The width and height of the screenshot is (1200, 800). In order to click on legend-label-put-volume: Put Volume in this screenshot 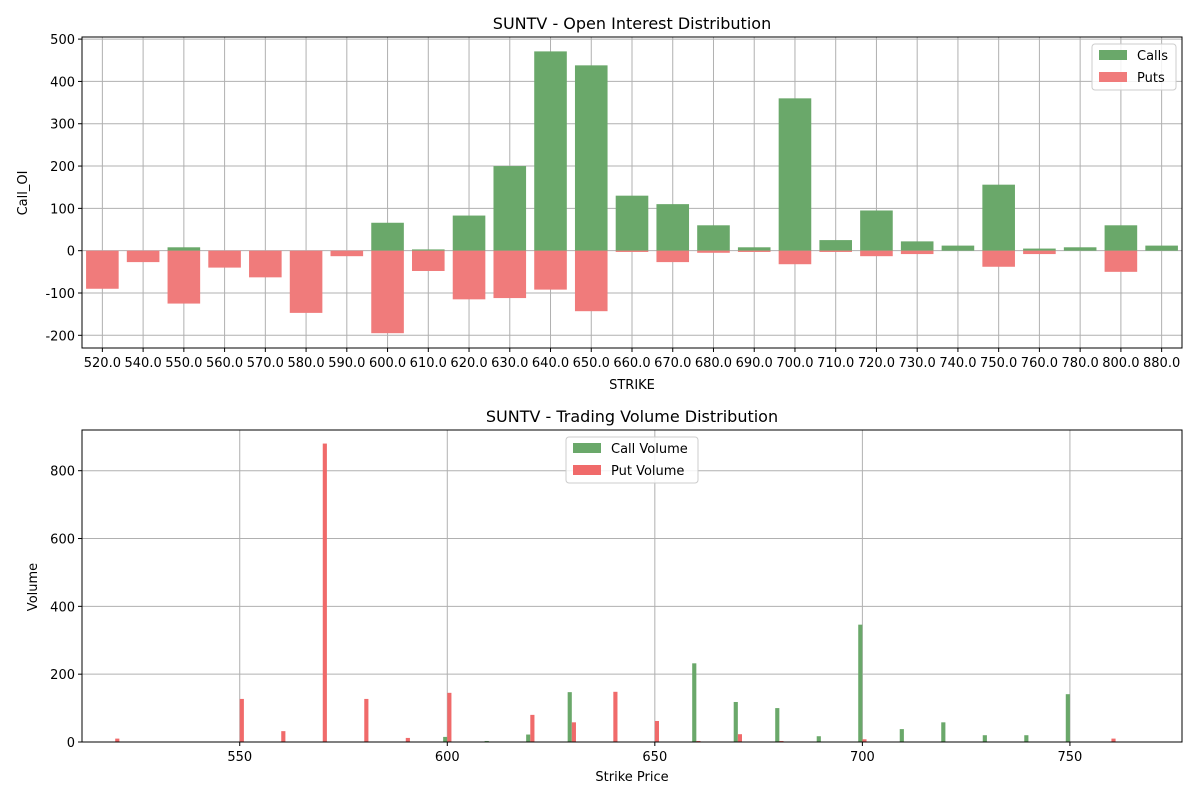, I will do `click(647, 471)`.